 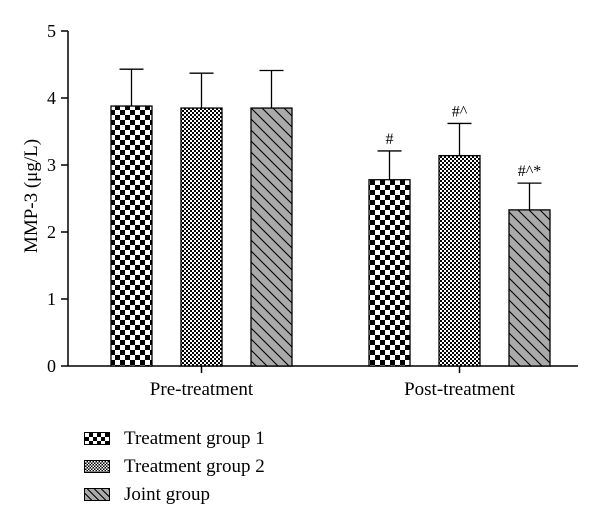 What do you see at coordinates (51, 165) in the screenshot?
I see `y-tick-label: 3` at bounding box center [51, 165].